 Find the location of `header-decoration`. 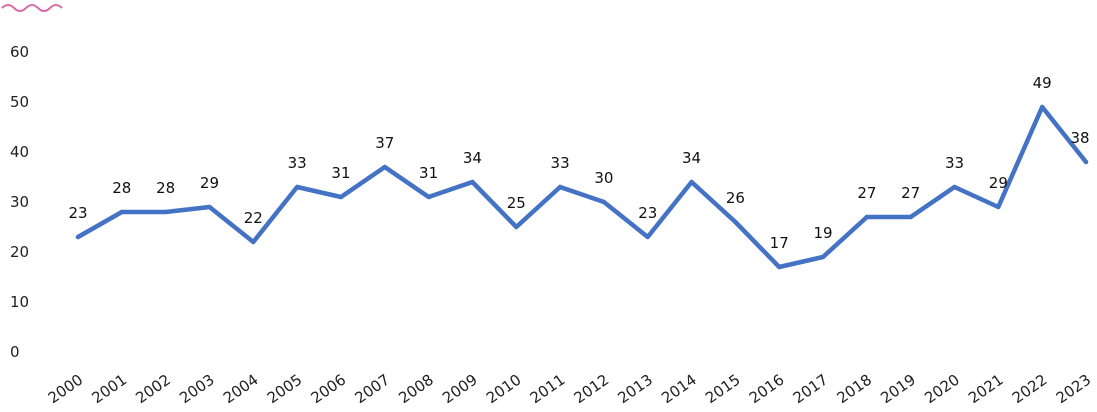

header-decoration is located at coordinates (32, 8).